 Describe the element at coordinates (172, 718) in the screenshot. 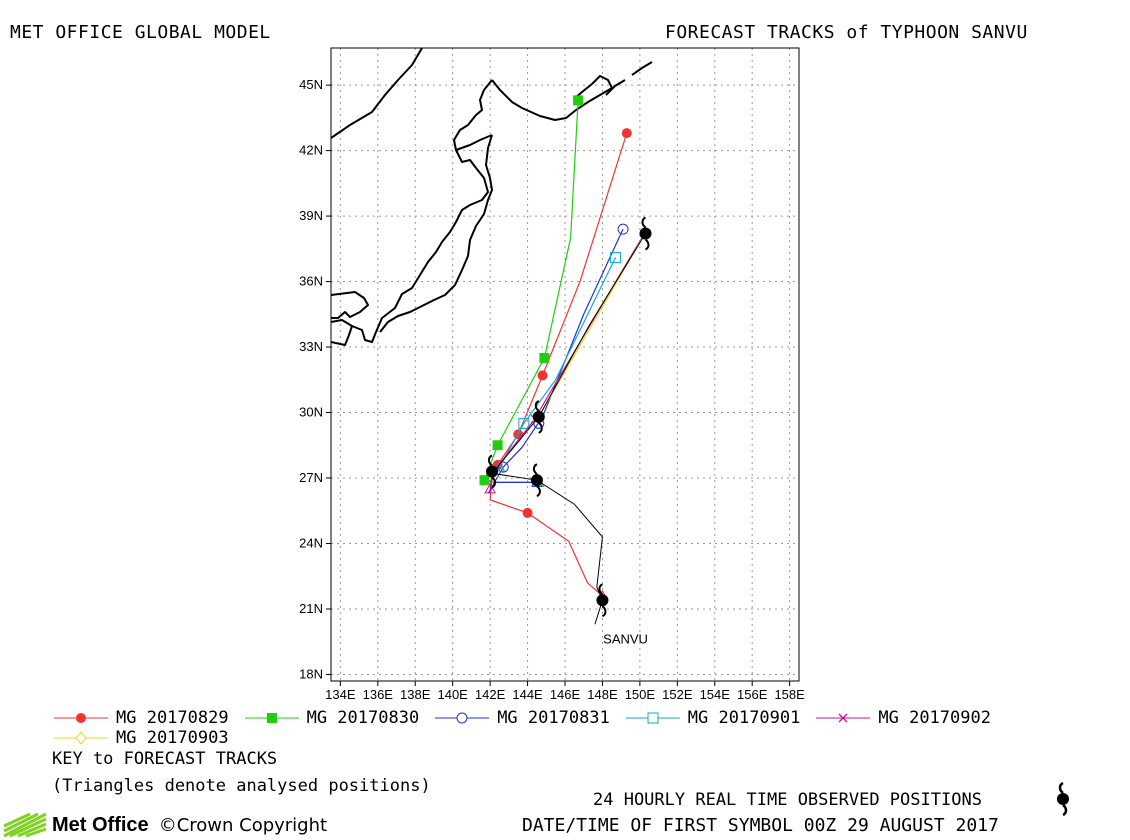

I see `legend-label: MG 20170829` at that location.